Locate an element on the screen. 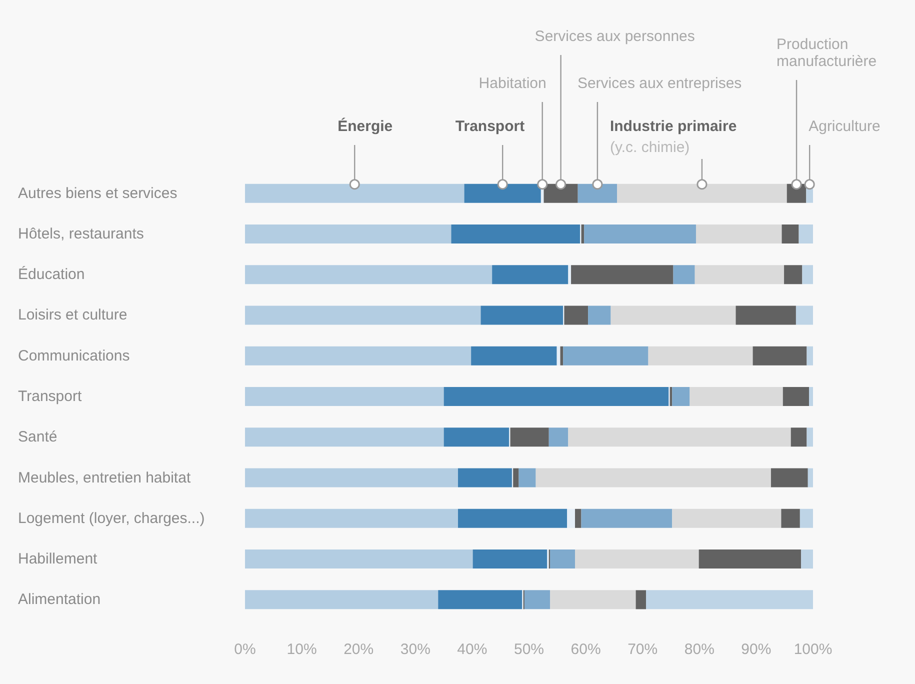 This screenshot has width=915, height=684. x-tick-label: 70% is located at coordinates (643, 649).